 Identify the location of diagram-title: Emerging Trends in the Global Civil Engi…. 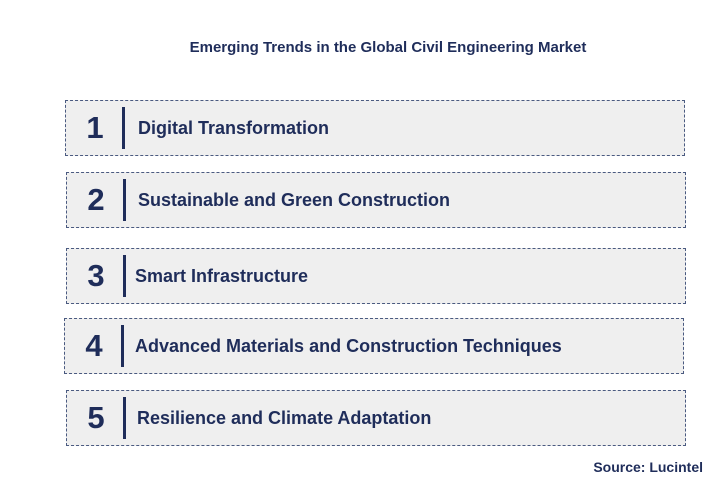
(388, 47).